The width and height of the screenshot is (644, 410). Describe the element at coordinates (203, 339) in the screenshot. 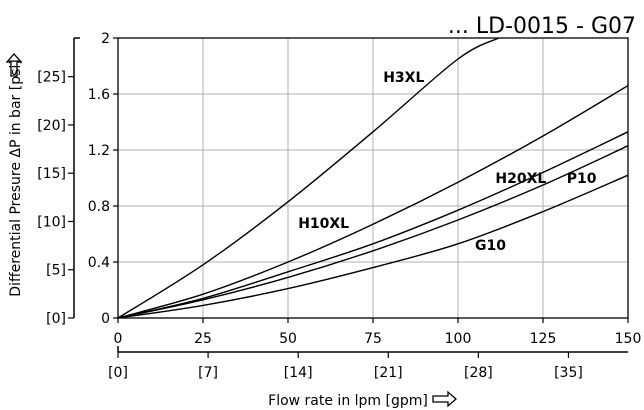

I see `x-tick-label: 25` at that location.